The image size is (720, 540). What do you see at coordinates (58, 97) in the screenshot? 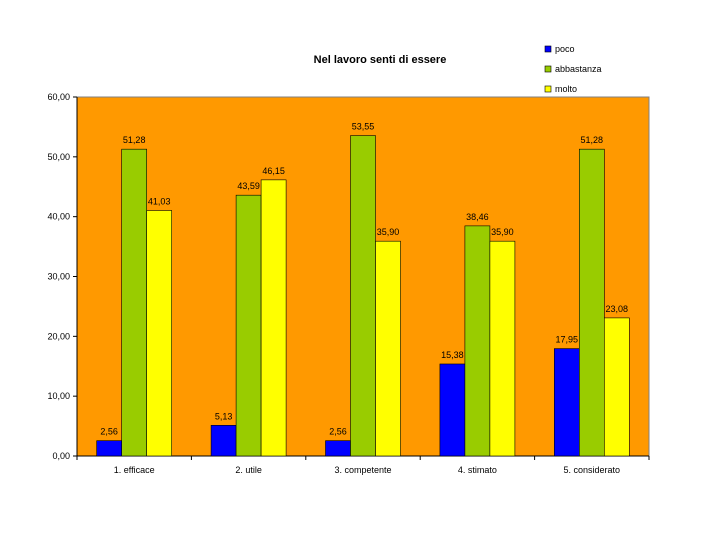
I see `y-tick-label: 60,00` at bounding box center [58, 97].